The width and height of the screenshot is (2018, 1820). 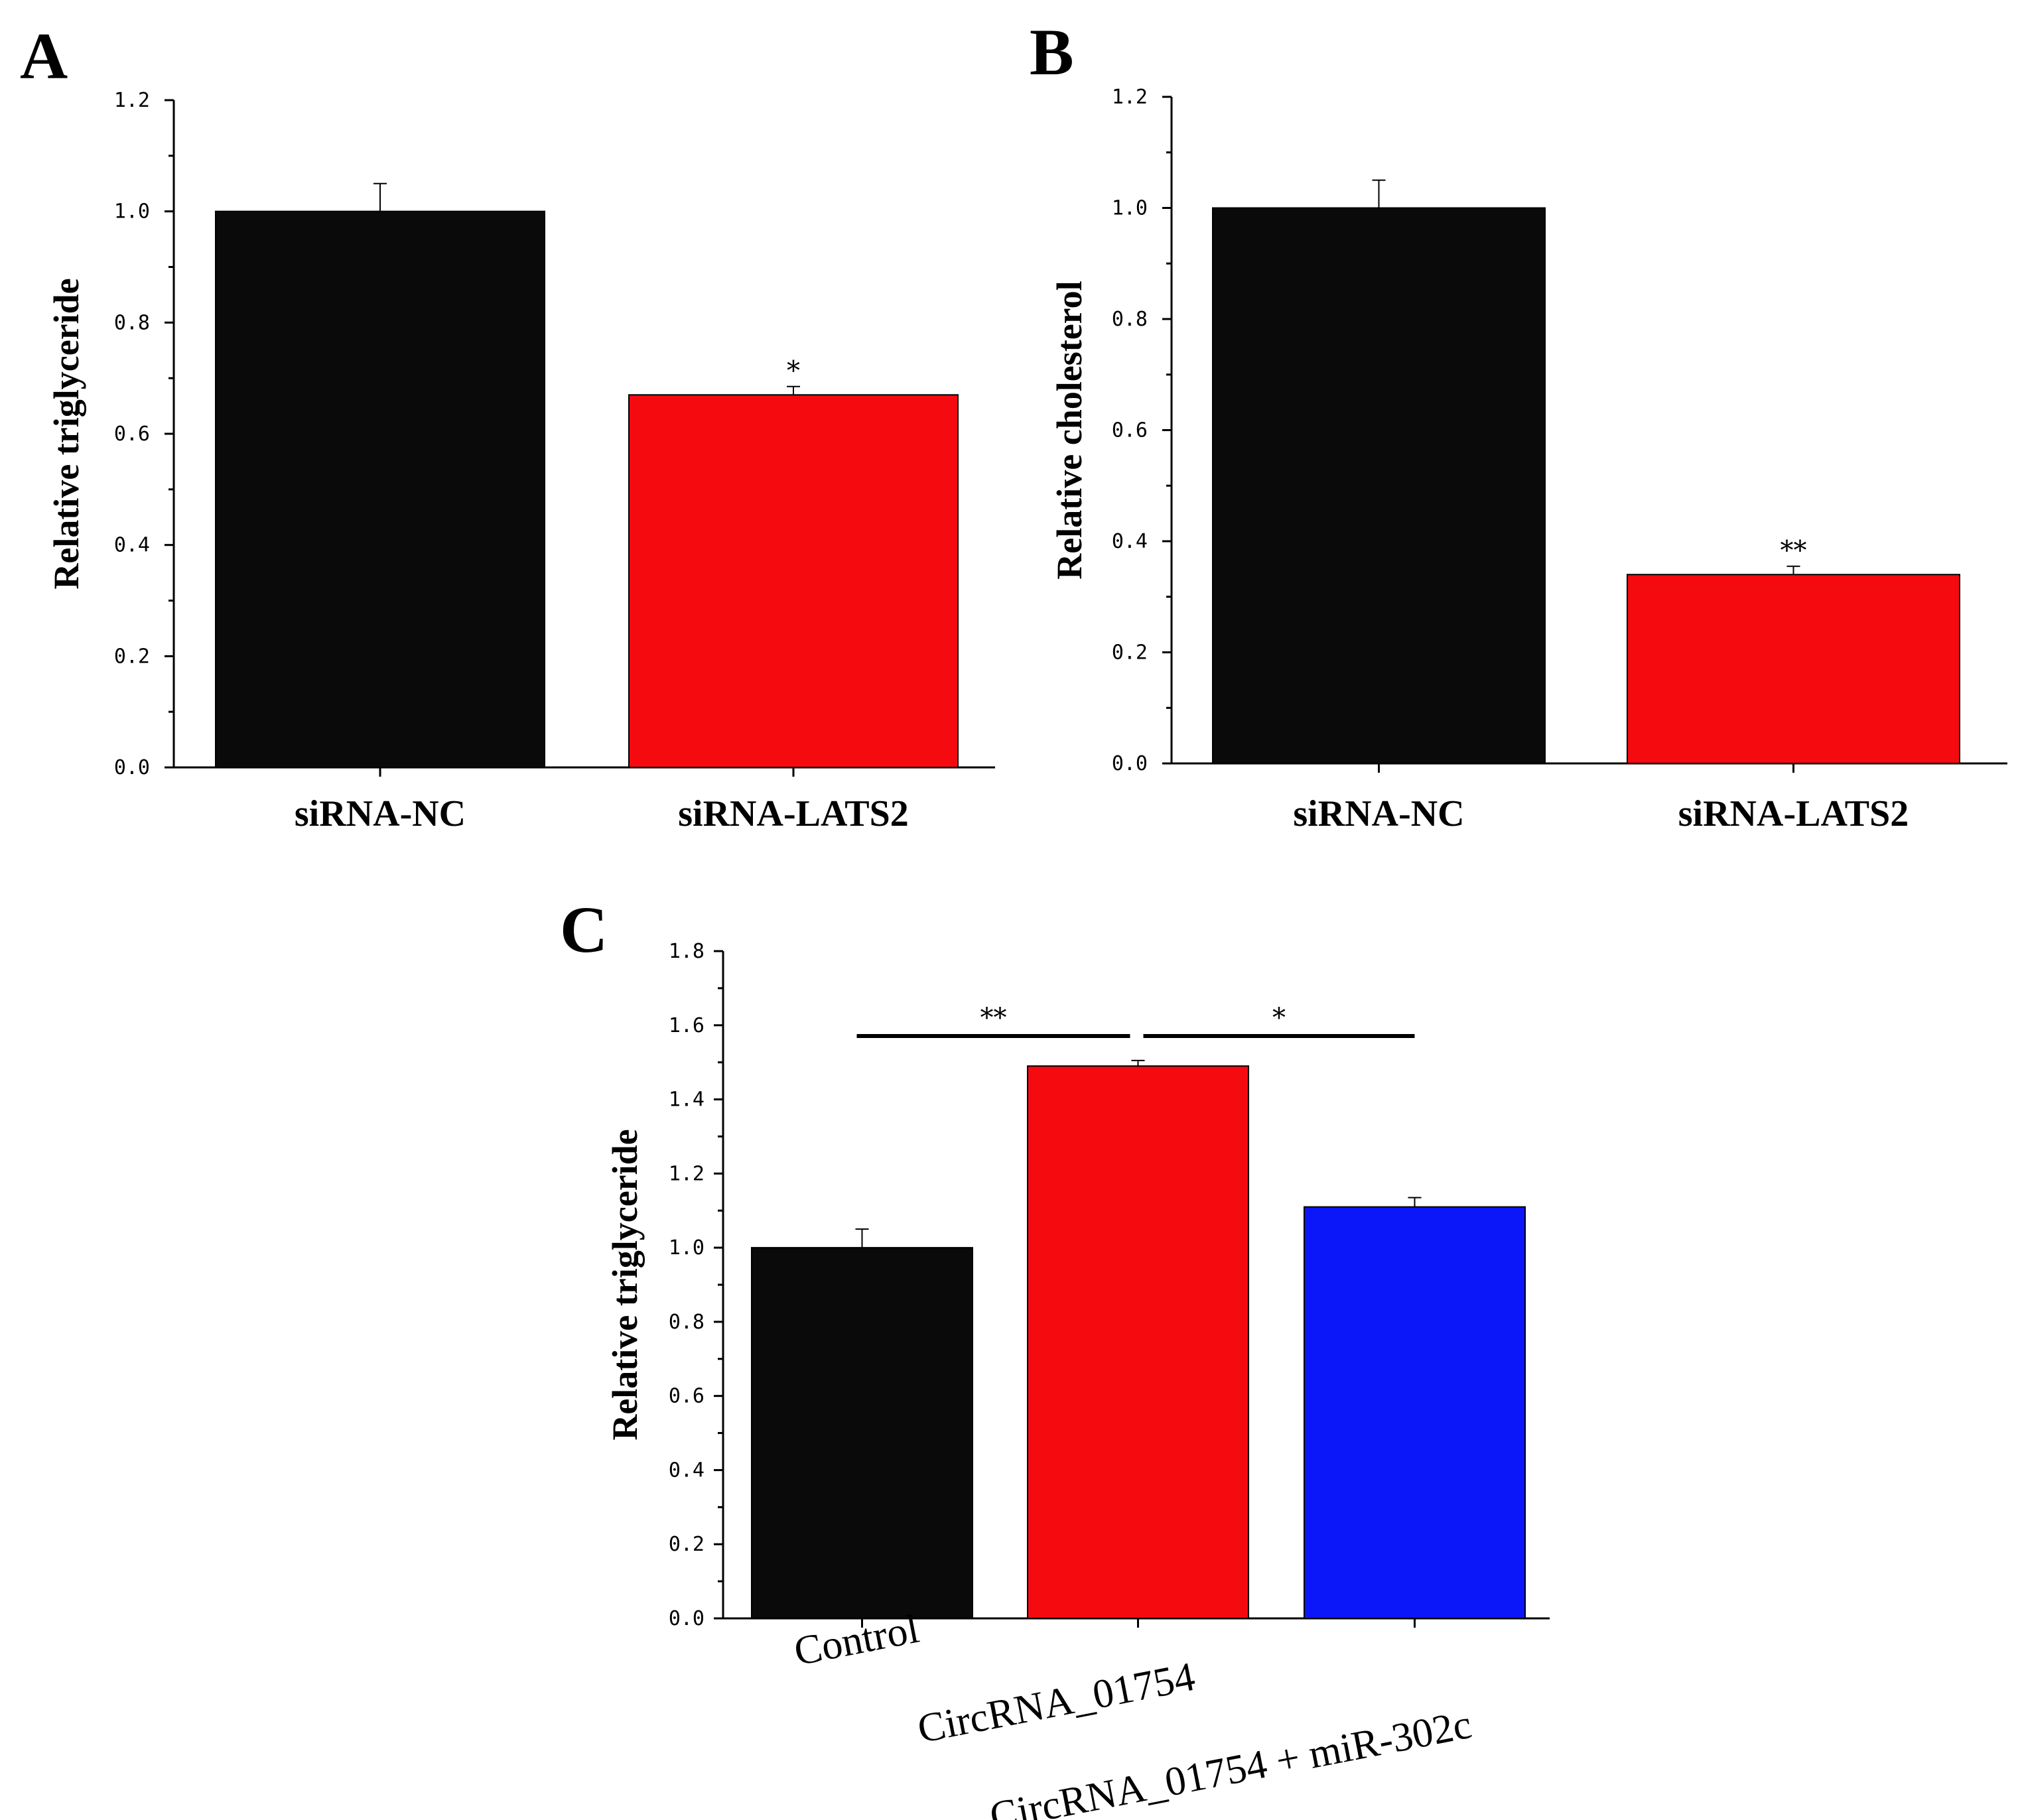 I want to click on significance-marker: **, so click(x=1794, y=551).